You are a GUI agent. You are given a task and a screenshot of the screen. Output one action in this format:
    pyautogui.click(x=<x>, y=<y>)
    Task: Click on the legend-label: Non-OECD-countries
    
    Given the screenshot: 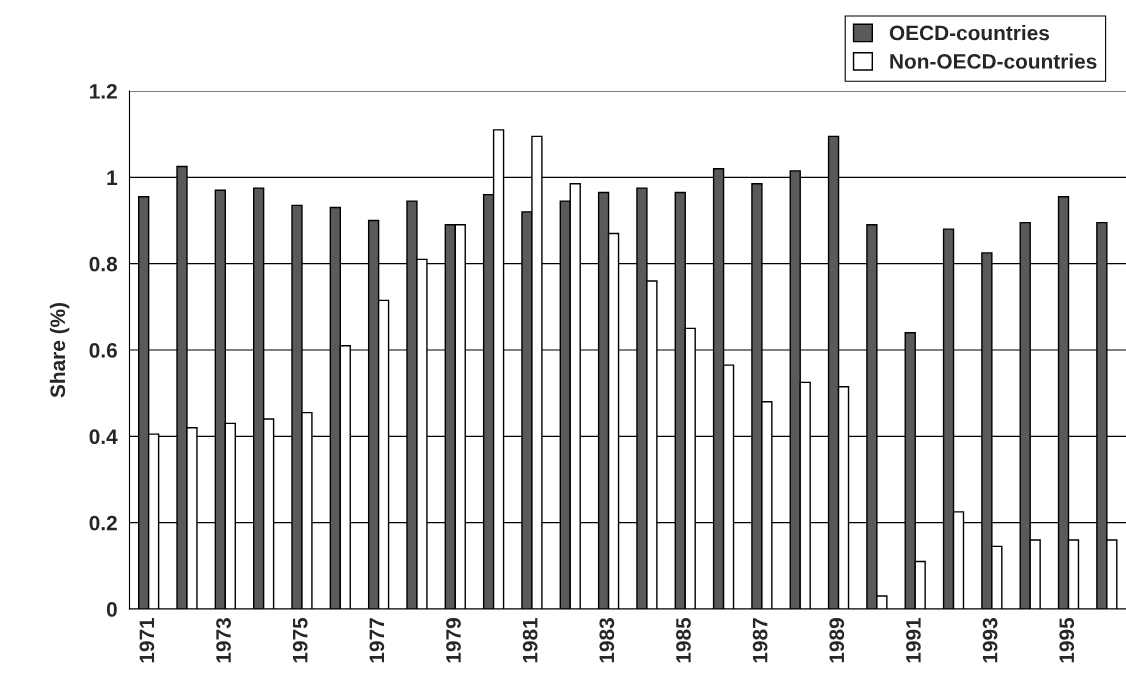 What is the action you would take?
    pyautogui.click(x=993, y=61)
    